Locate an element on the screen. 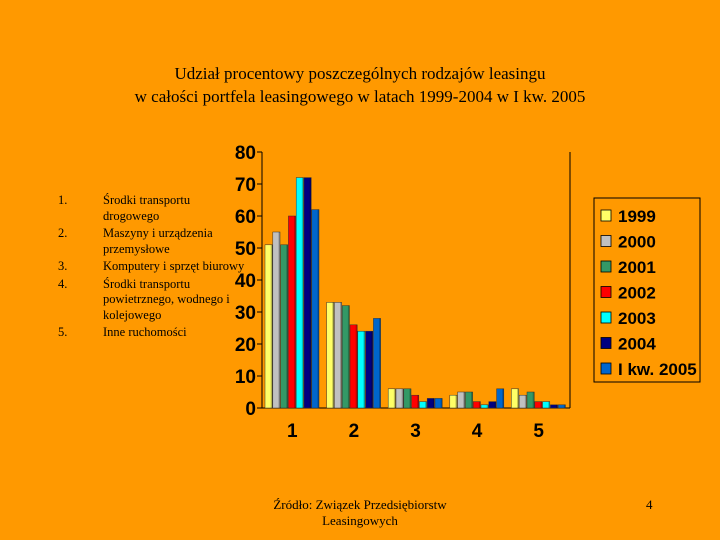  x-tick-label: 3 is located at coordinates (415, 431).